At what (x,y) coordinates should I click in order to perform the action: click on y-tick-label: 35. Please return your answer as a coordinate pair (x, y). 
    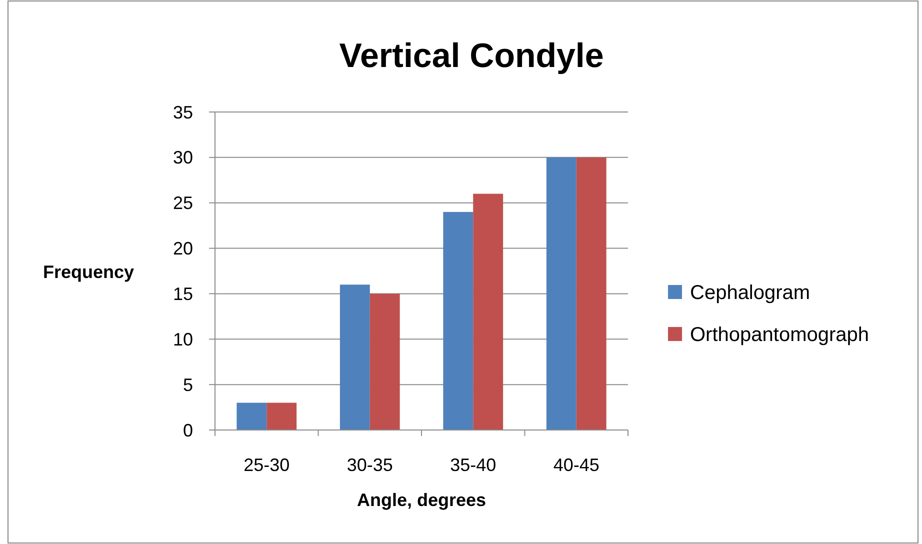
    Looking at the image, I should click on (182, 112).